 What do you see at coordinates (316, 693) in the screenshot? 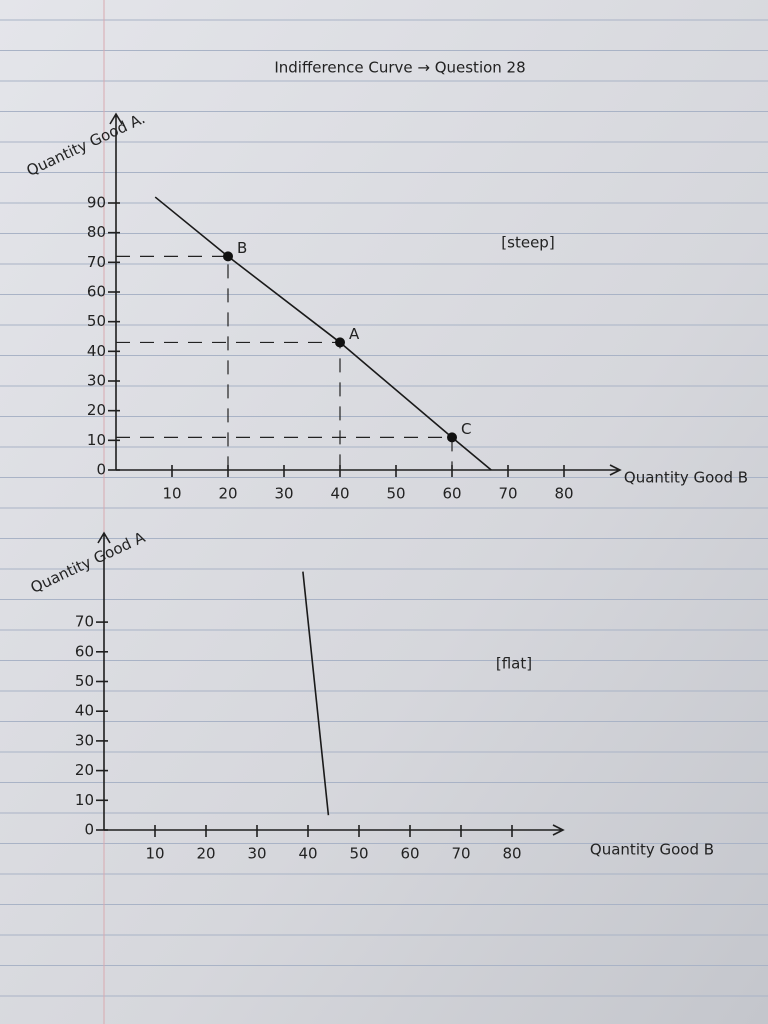
I see `indifference-curve` at bounding box center [316, 693].